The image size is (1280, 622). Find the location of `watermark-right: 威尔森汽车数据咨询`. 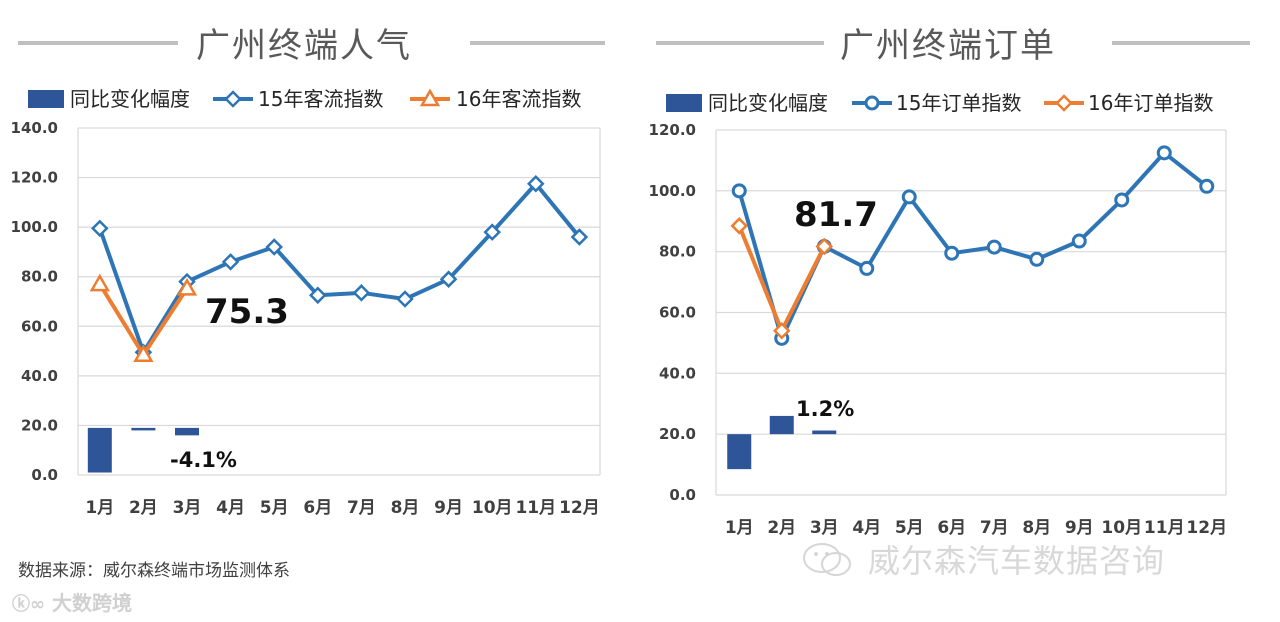

watermark-right: 威尔森汽车数据咨询 is located at coordinates (1017, 561).